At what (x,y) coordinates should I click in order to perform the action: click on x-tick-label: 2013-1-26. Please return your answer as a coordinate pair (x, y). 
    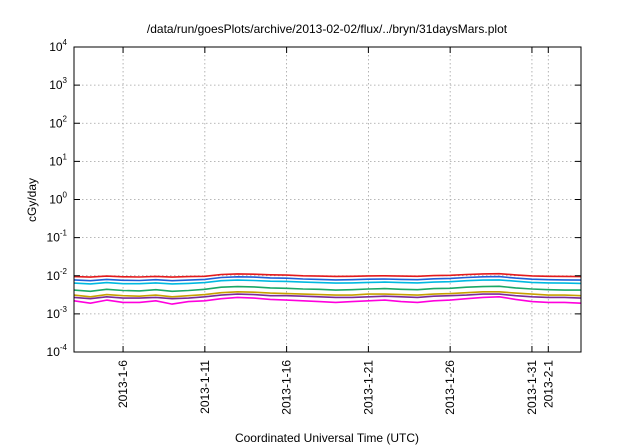
    Looking at the image, I should click on (450, 387).